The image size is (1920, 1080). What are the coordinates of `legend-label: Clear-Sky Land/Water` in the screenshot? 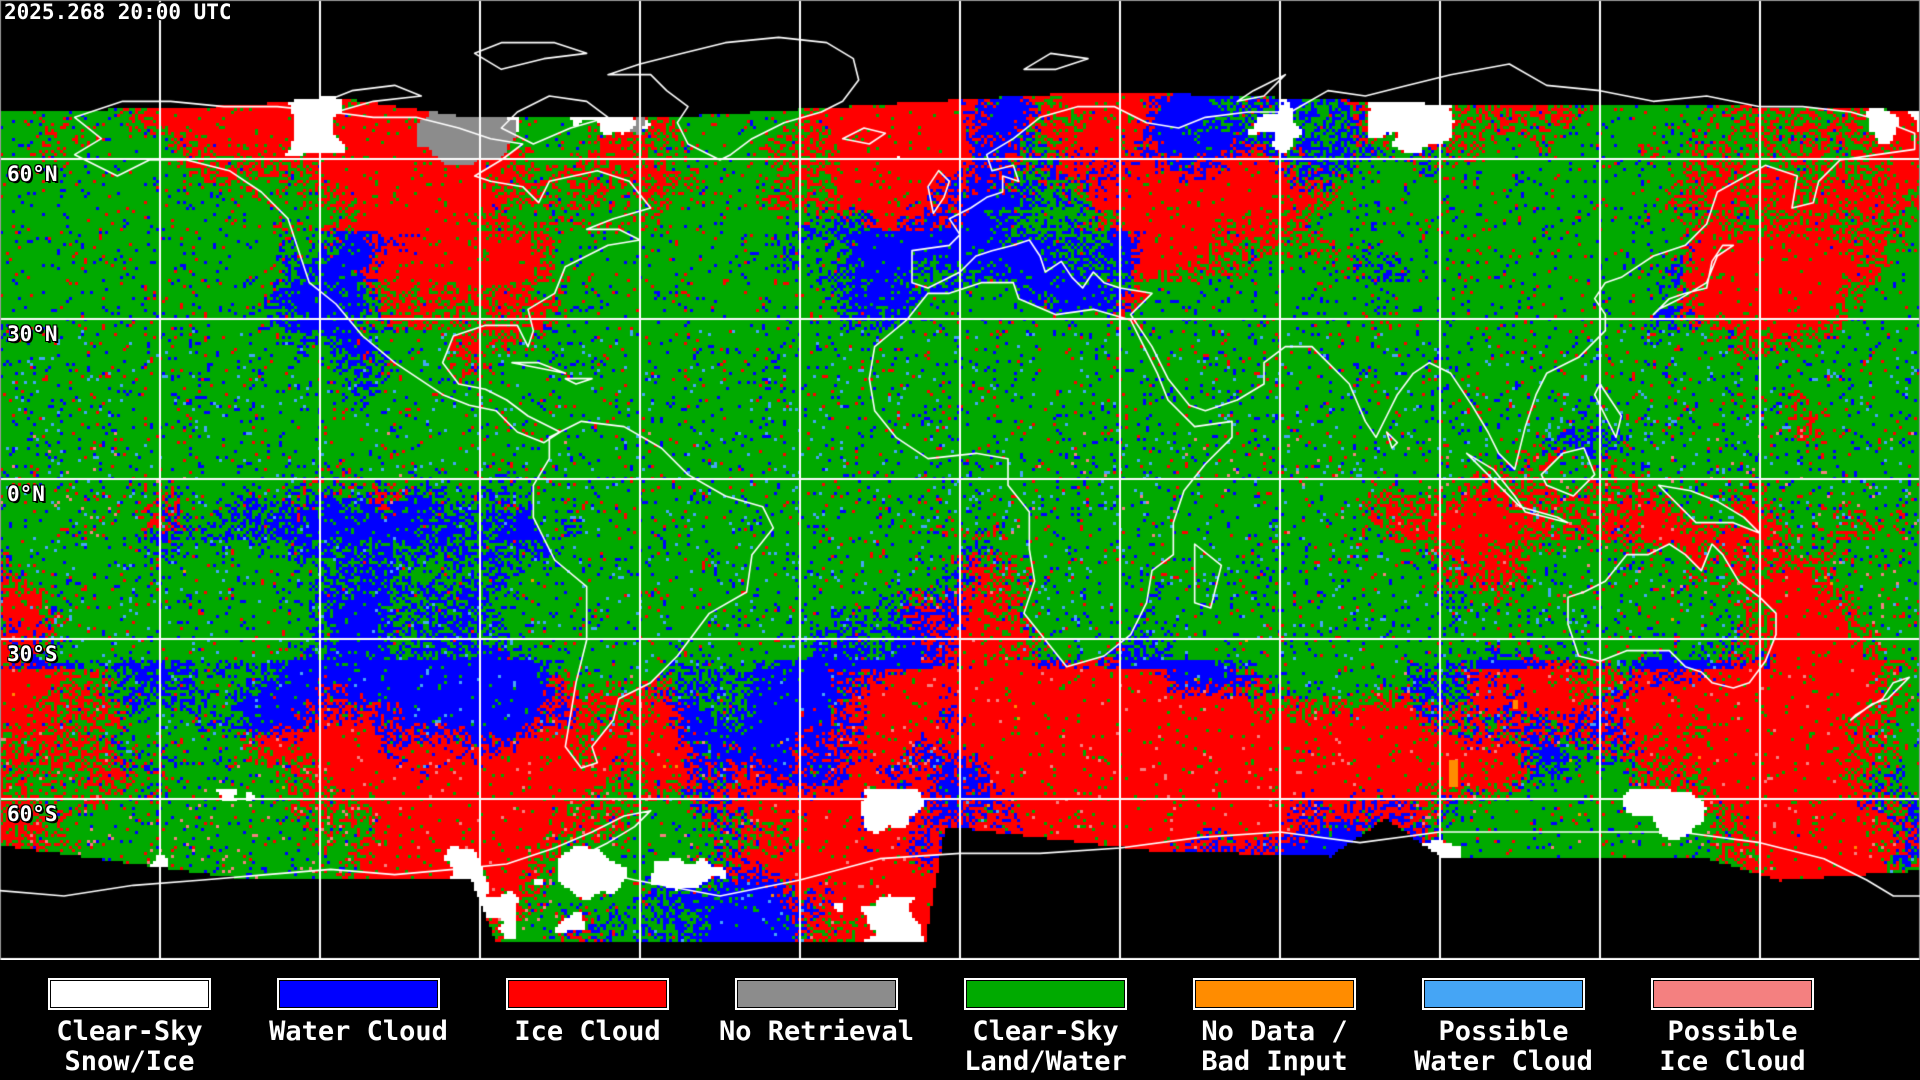 It's located at (1045, 1047).